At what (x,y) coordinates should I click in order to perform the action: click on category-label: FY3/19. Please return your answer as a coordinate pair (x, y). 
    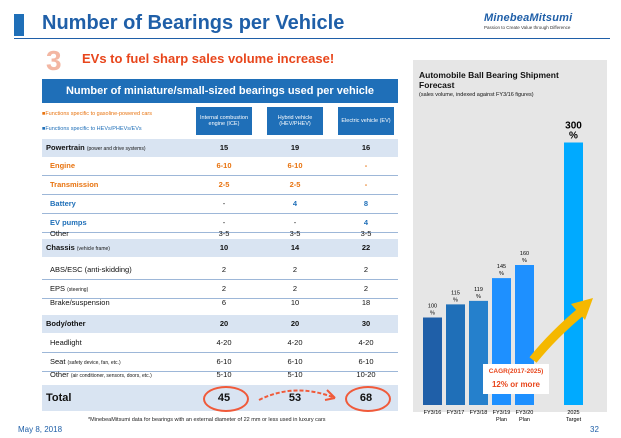
    Looking at the image, I should click on (502, 413).